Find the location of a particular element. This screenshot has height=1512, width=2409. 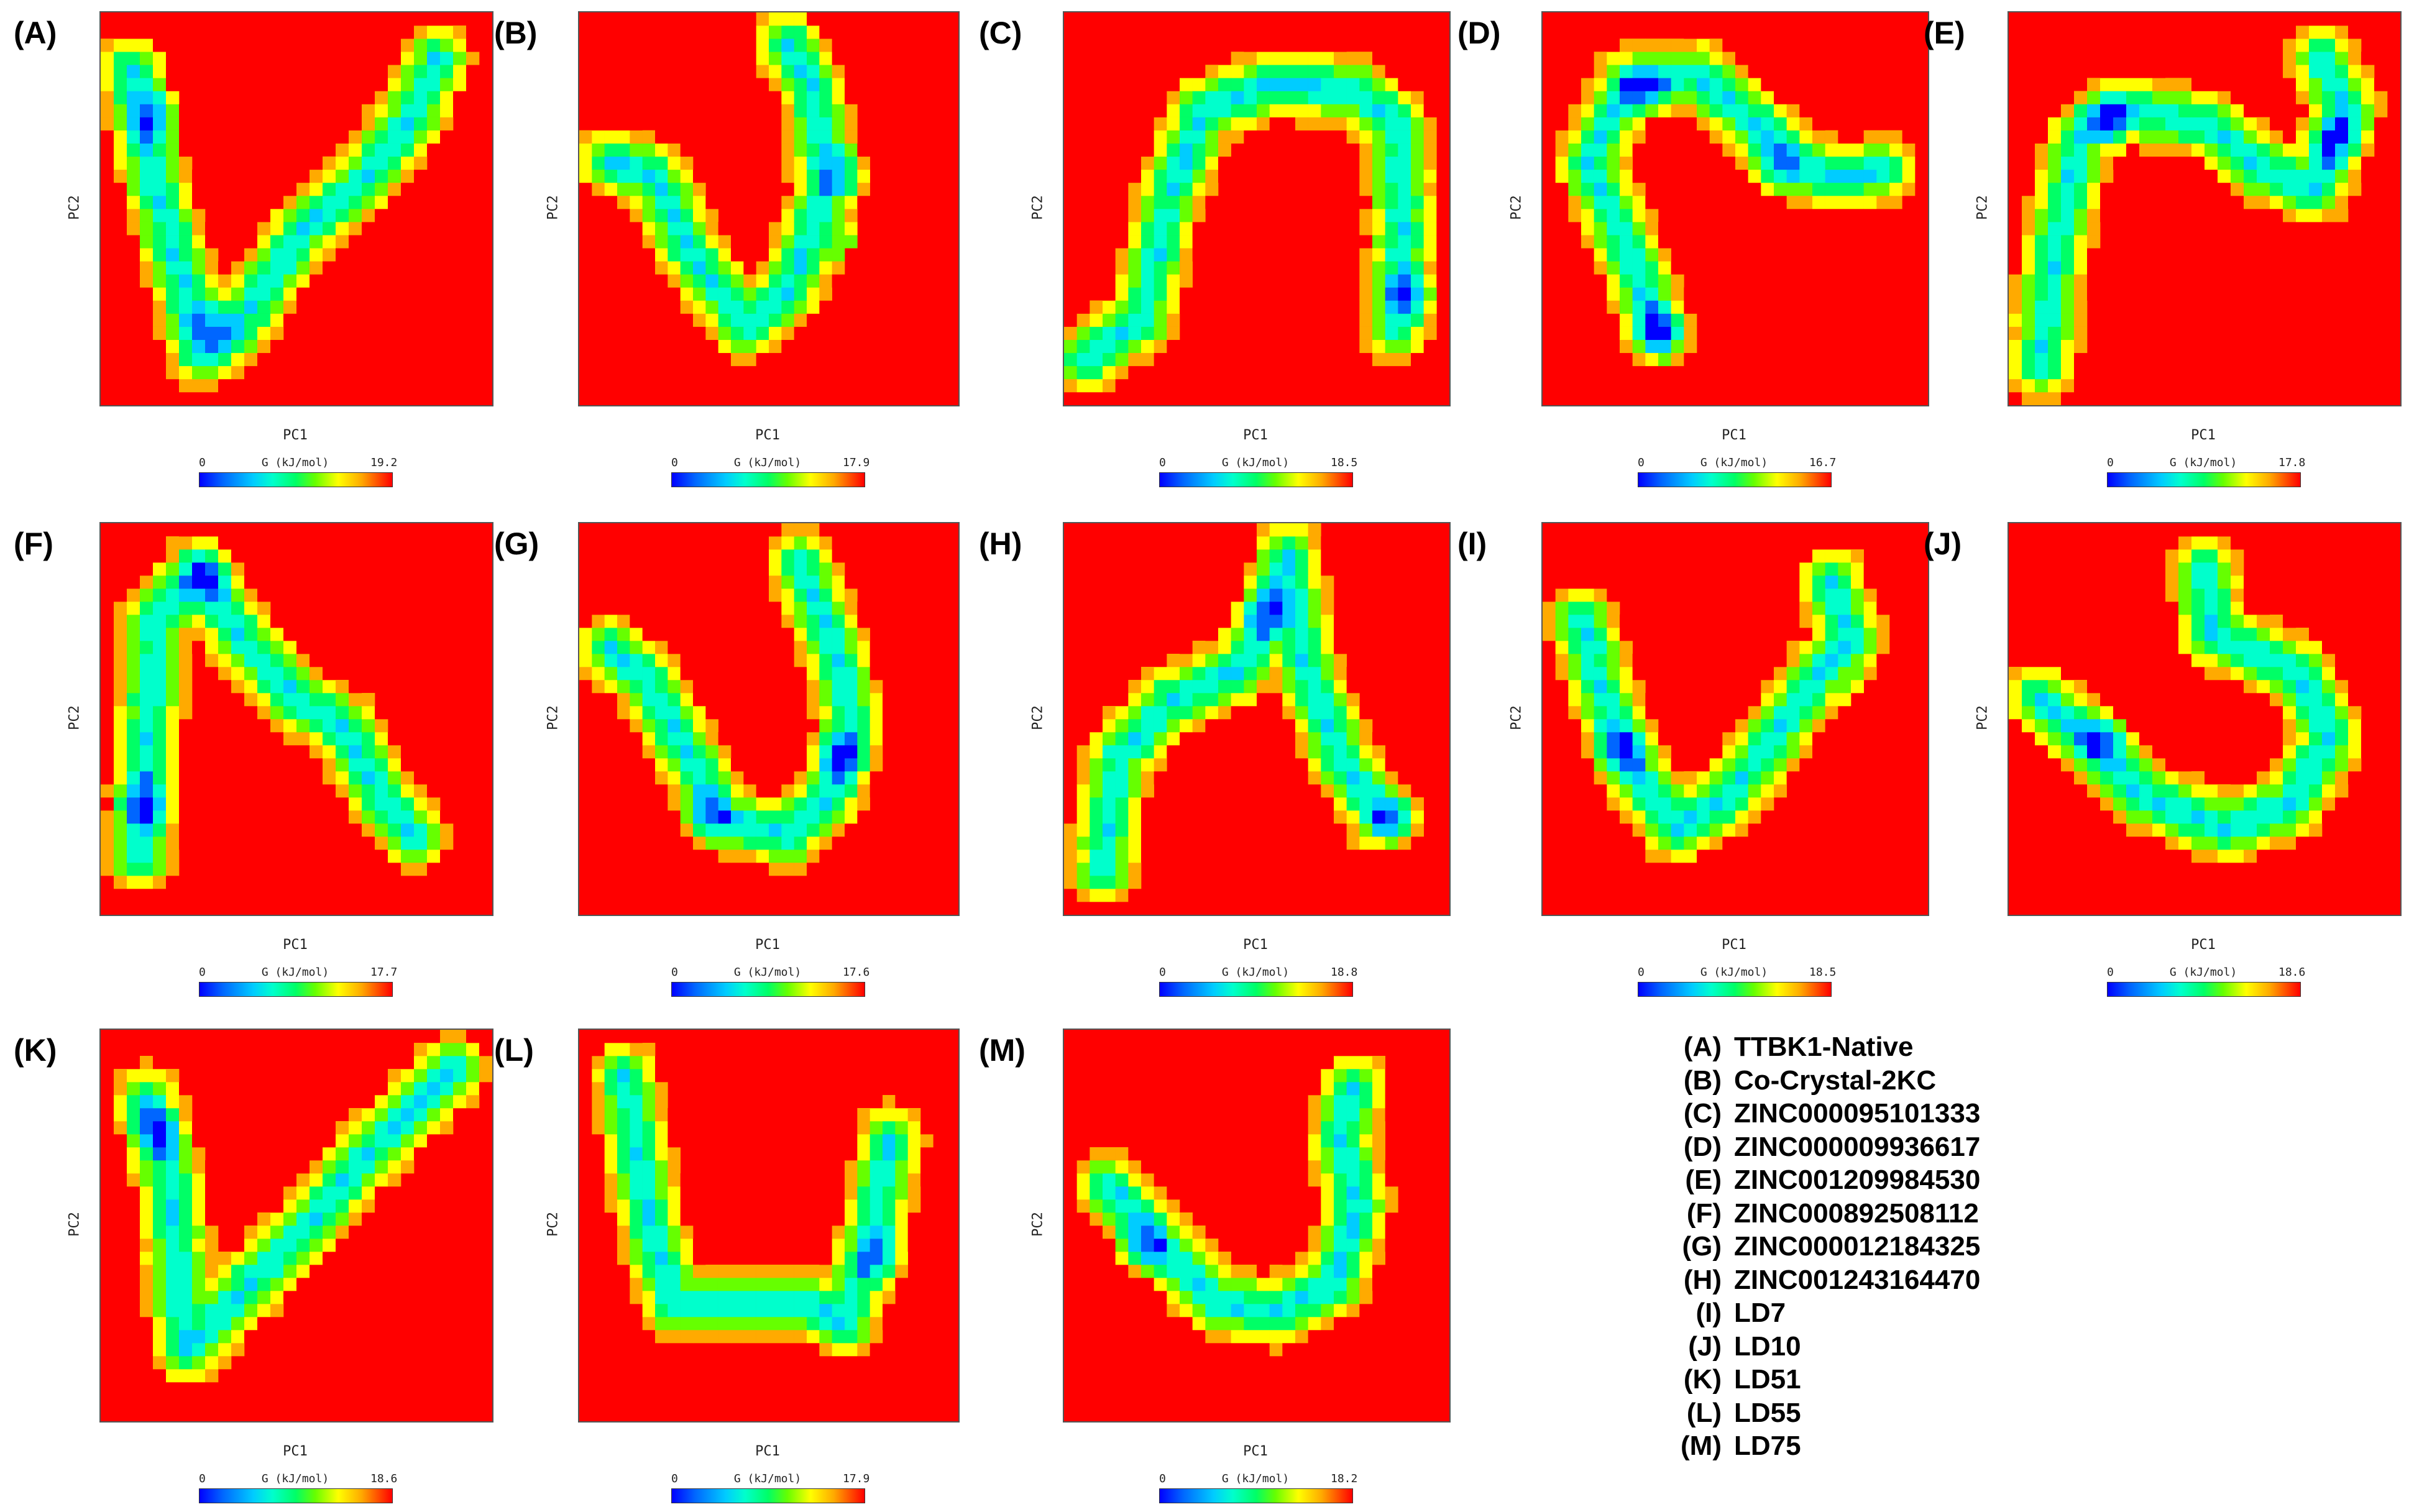

x-axis-label: PC1 is located at coordinates (2203, 435).